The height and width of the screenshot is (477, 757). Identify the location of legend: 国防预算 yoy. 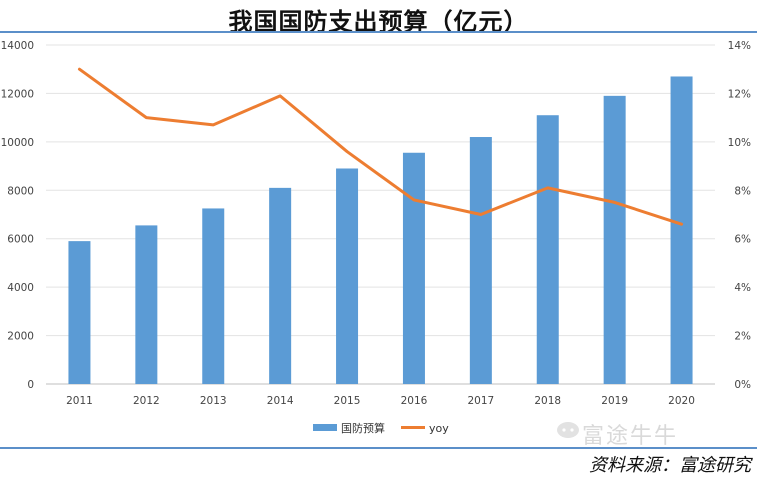
(381, 428).